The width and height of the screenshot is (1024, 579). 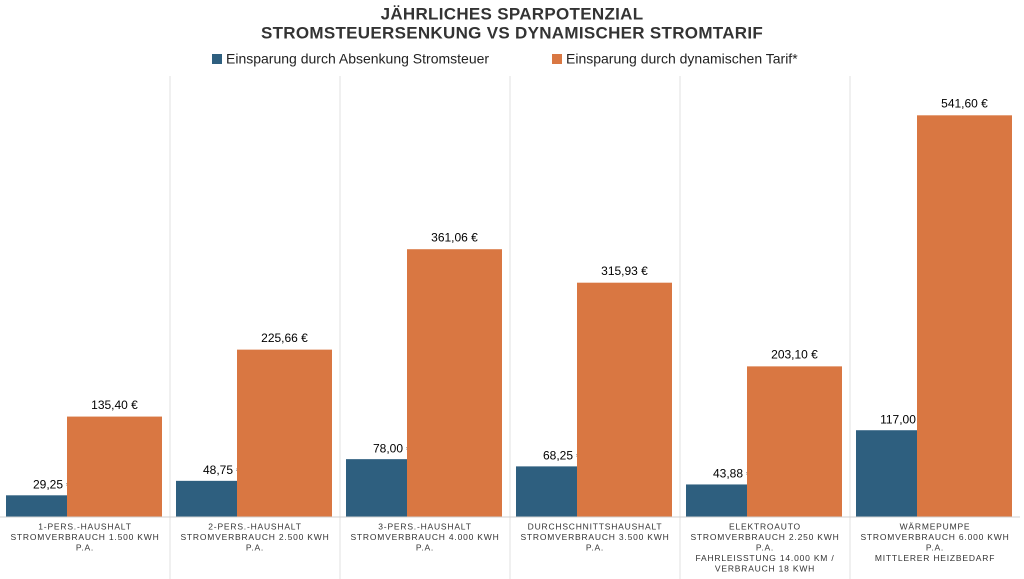 I want to click on x-tick-label: DURCHSCHNITTSHAUSHALT, so click(x=595, y=526).